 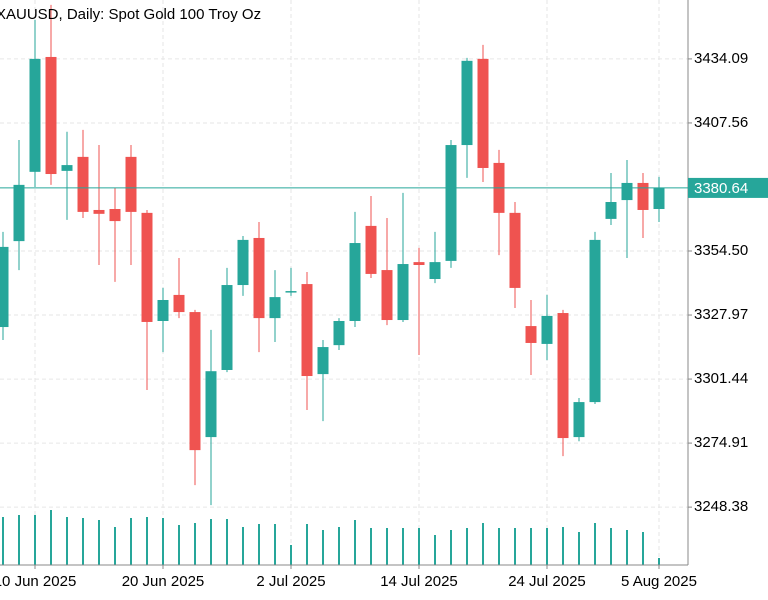 What do you see at coordinates (130, 14) in the screenshot?
I see `chart-title: XAUUSD, Daily: Spot Gold 100 Troy Oz` at bounding box center [130, 14].